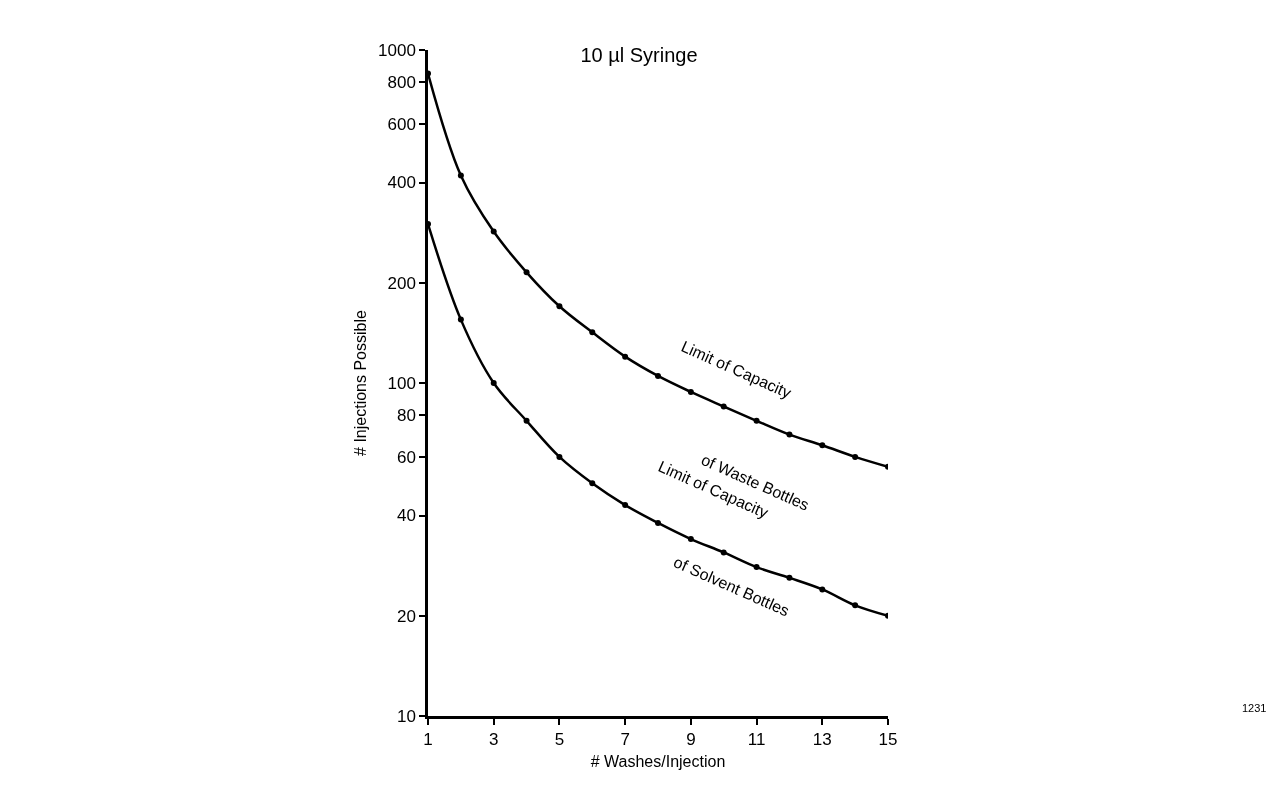 The width and height of the screenshot is (1278, 796). I want to click on y-tick-label: 800, so click(401, 83).